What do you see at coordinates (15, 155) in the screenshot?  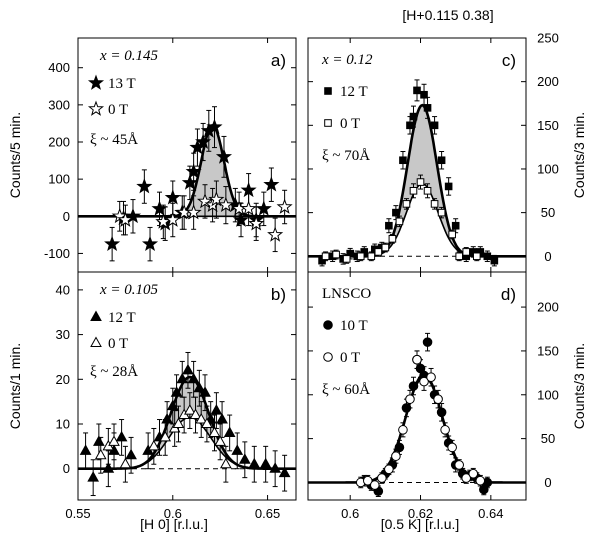 I see `y-axis-label: Counts/5 min.` at bounding box center [15, 155].